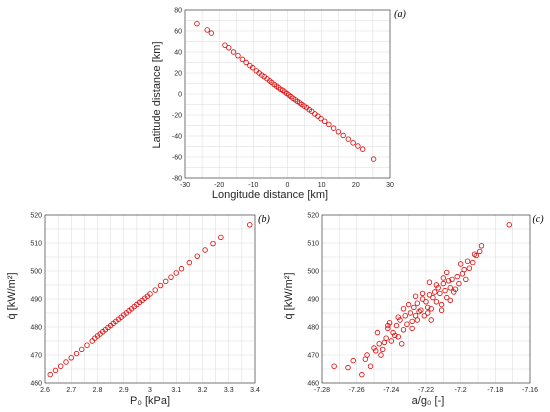 Image resolution: width=550 pixels, height=412 pixels. I want to click on x-tick-label: -7.18, so click(495, 390).